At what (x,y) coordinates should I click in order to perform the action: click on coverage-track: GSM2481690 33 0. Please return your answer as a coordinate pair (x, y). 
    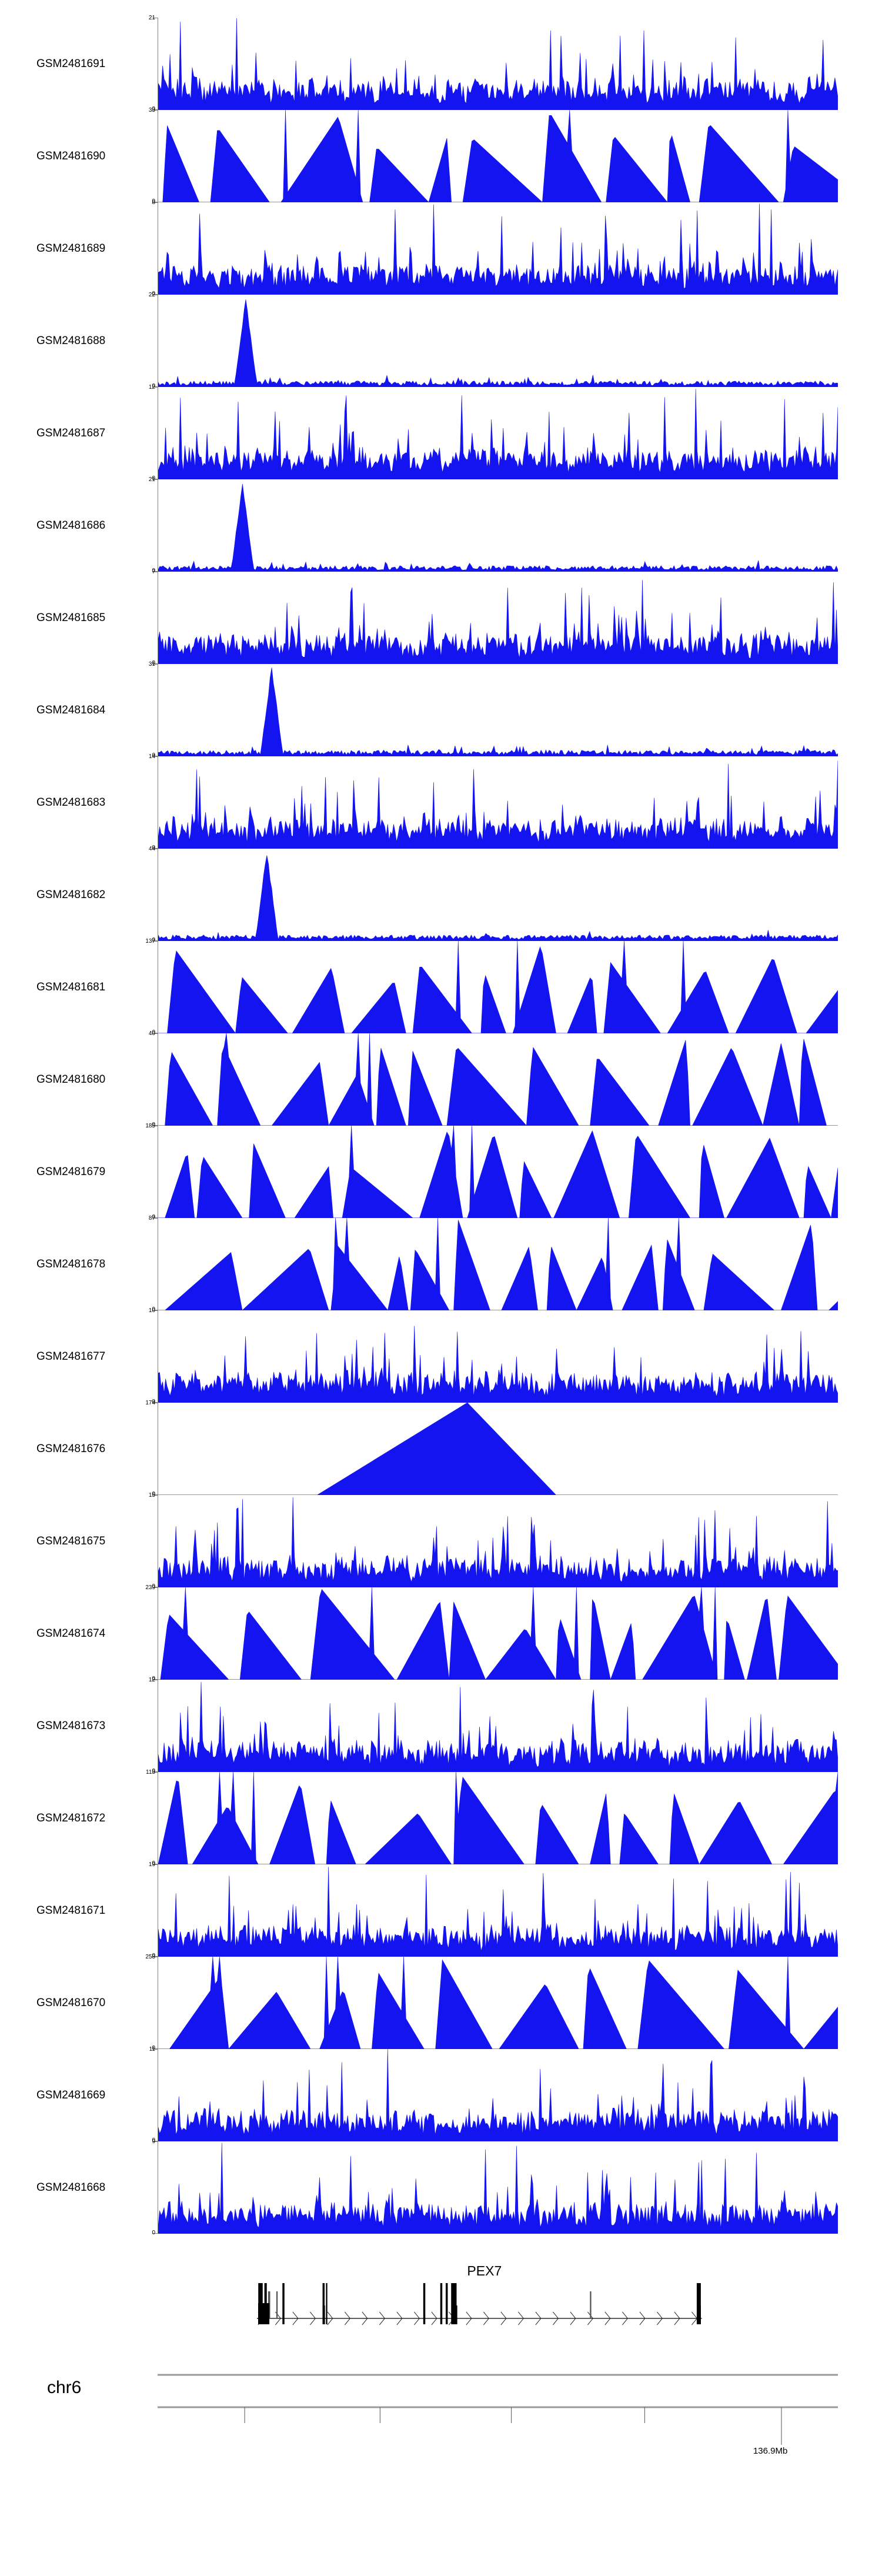
    Looking at the image, I should click on (441, 156).